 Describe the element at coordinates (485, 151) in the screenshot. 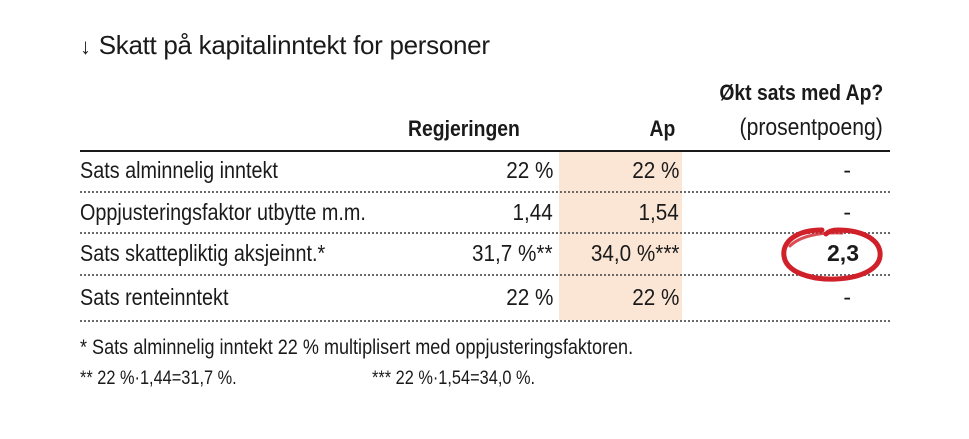

I see `header-rule` at that location.